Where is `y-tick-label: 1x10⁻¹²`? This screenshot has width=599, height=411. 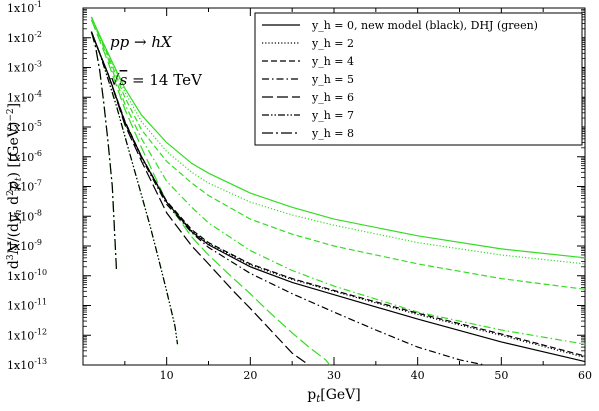 y-tick-label: 1x10⁻¹² is located at coordinates (27, 334).